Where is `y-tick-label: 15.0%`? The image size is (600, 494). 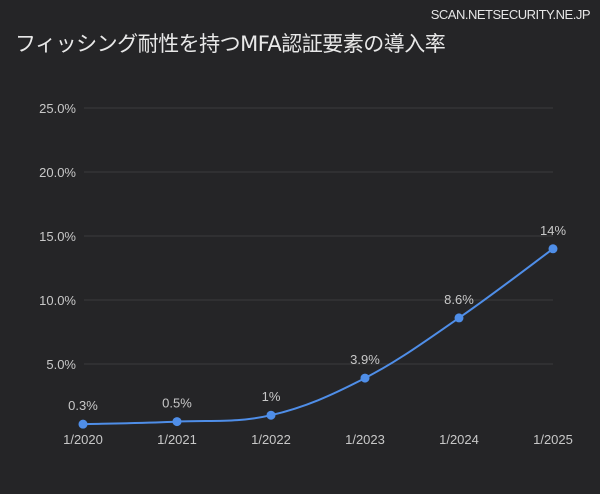
y-tick-label: 15.0% is located at coordinates (57, 236).